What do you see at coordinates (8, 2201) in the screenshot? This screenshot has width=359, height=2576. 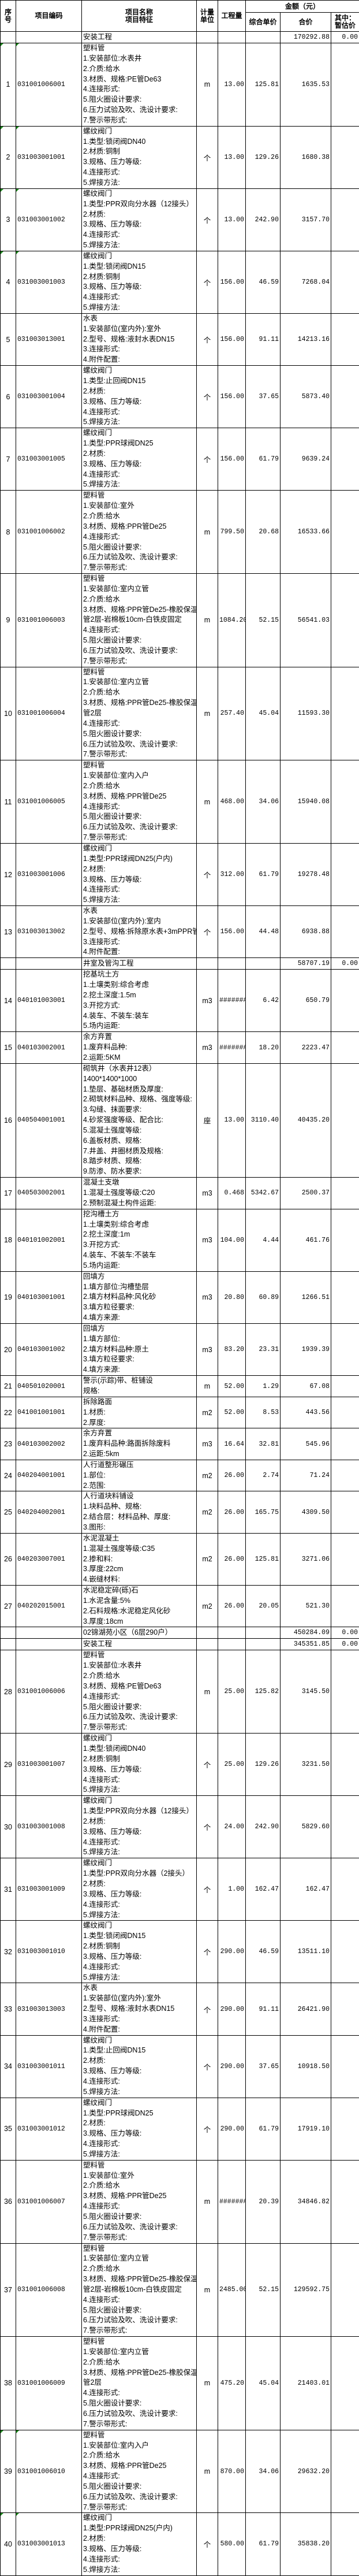 I see `seq-cell: 36` at bounding box center [8, 2201].